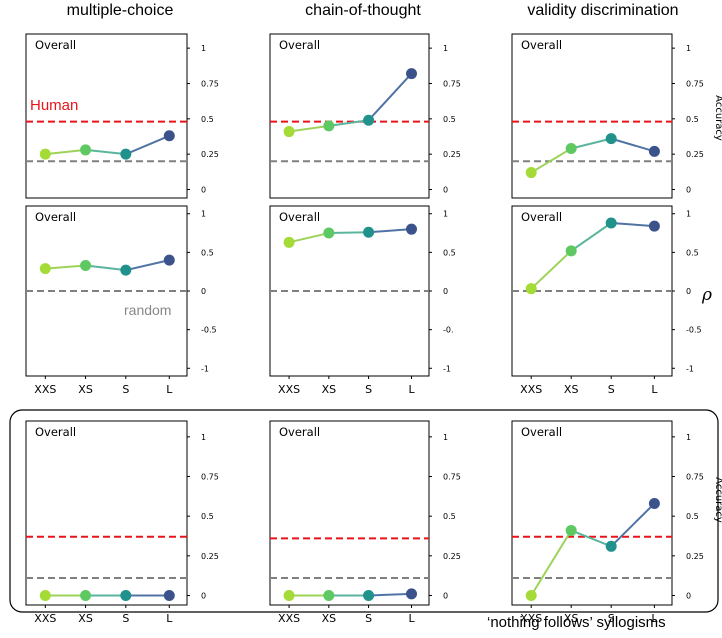  Describe the element at coordinates (54, 105) in the screenshot. I see `human-annotation: Human` at that location.